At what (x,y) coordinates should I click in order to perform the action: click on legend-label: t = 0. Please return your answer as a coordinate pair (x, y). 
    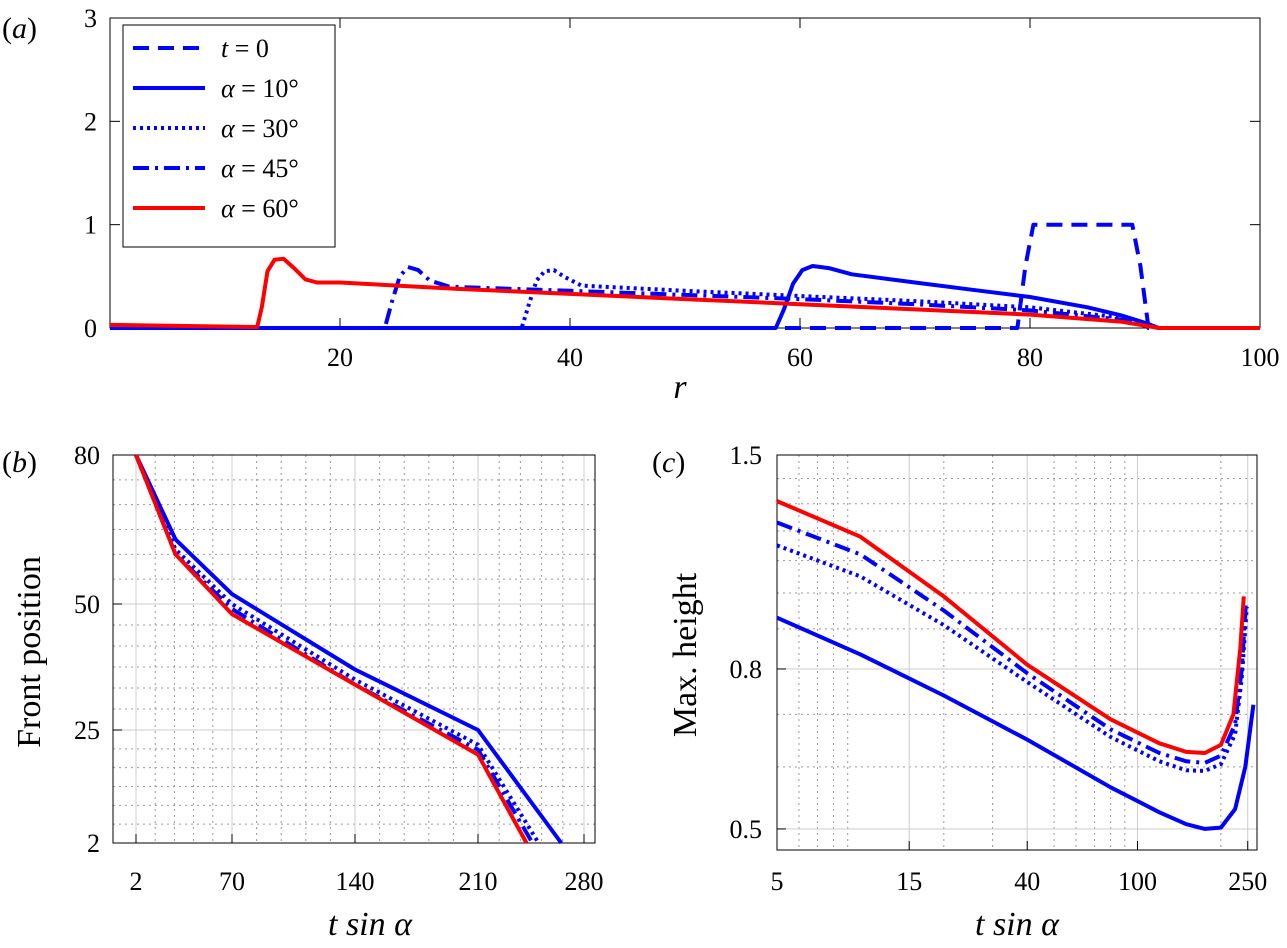
    Looking at the image, I should click on (245, 48).